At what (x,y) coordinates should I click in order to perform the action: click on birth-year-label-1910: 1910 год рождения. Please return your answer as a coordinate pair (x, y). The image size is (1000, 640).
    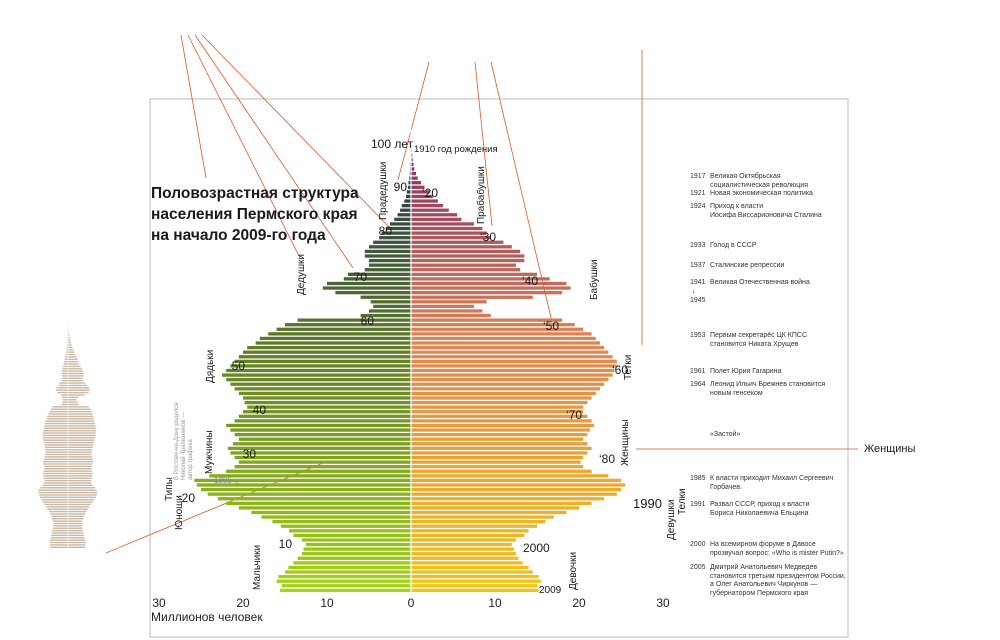
    Looking at the image, I should click on (456, 149).